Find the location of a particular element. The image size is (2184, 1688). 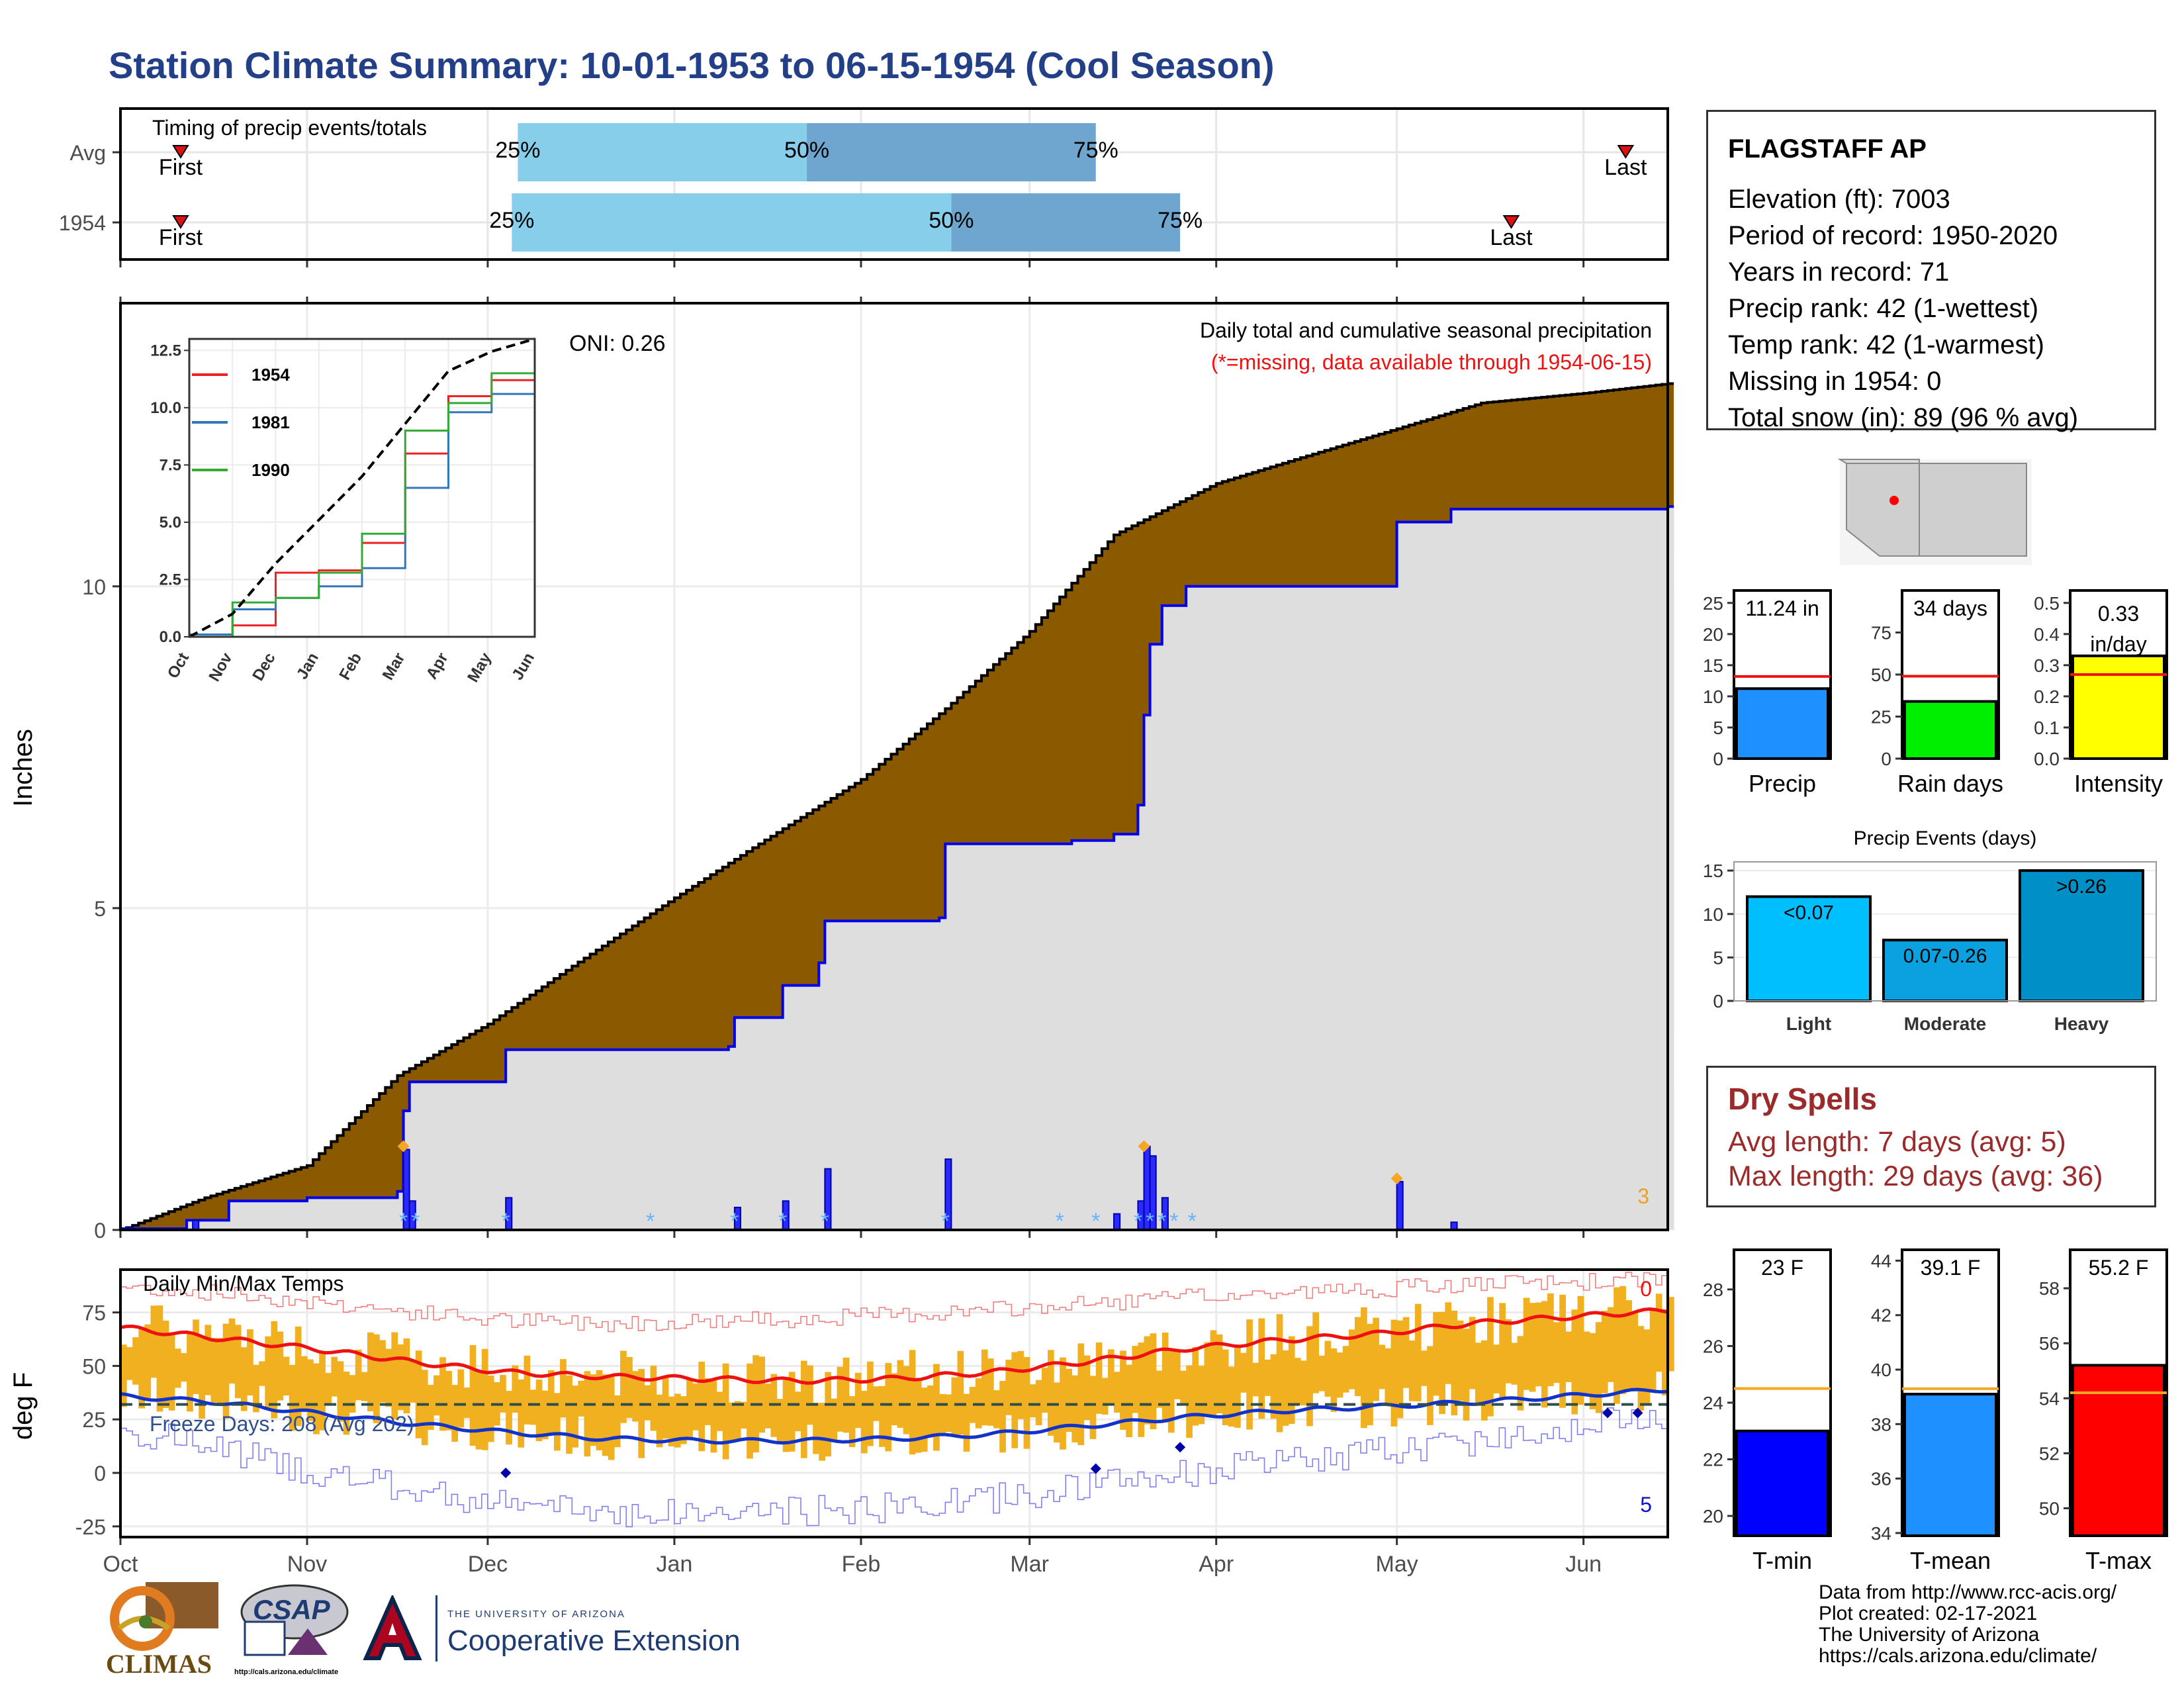

snow-marker-10: * is located at coordinates (1138, 1221).